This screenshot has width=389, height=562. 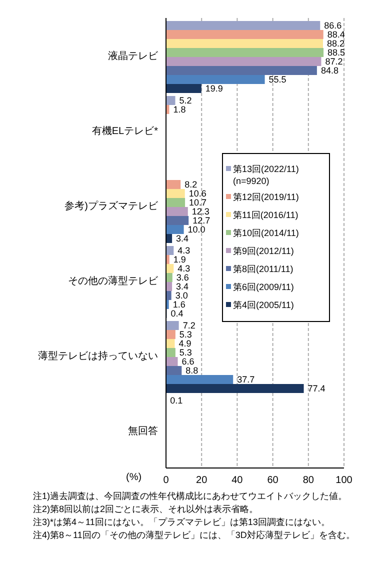 What do you see at coordinates (277, 79) in the screenshot?
I see `data-label: 55.5` at bounding box center [277, 79].